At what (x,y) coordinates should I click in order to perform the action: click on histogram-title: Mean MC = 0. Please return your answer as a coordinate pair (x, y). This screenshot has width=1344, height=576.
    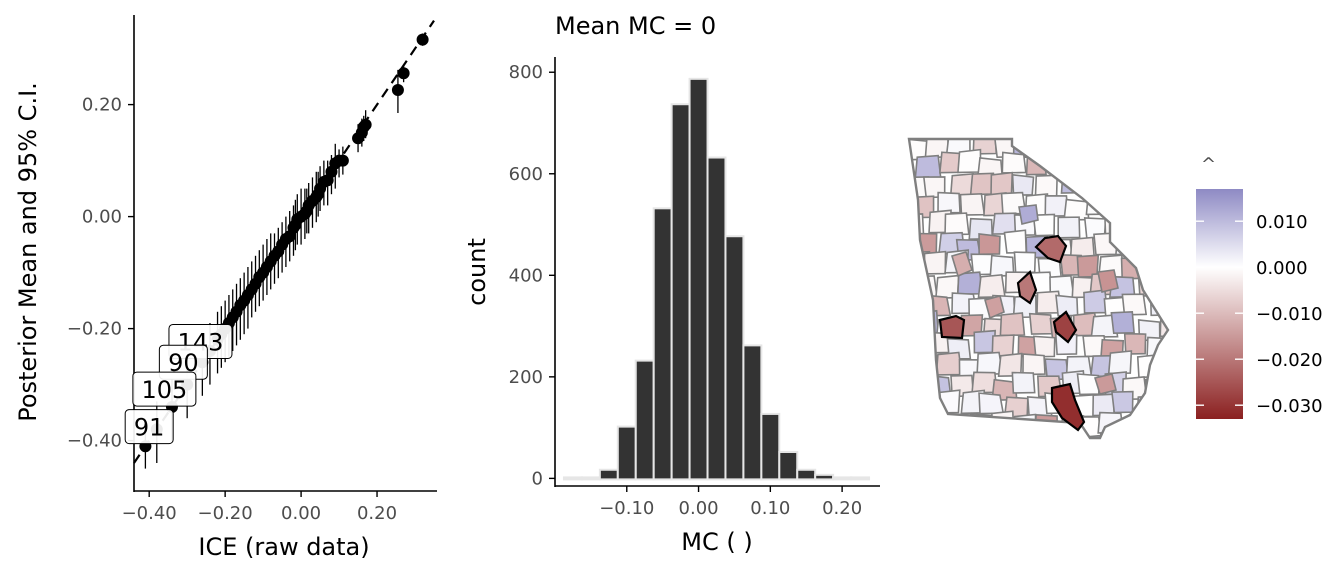
    Looking at the image, I should click on (635, 26).